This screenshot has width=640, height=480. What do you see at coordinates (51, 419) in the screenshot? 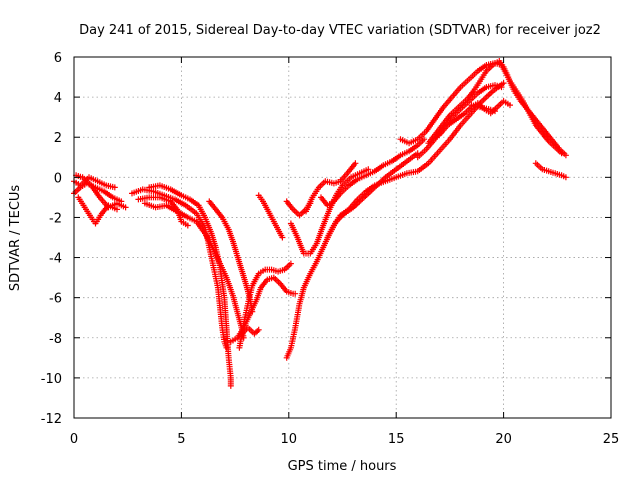
I see `y-tick-label: -12` at bounding box center [51, 419].